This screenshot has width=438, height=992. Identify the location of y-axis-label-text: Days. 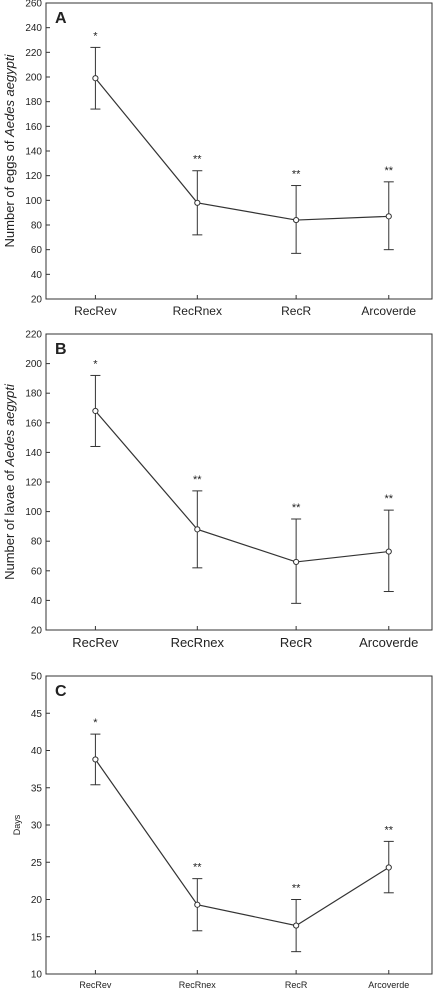
(17, 824).